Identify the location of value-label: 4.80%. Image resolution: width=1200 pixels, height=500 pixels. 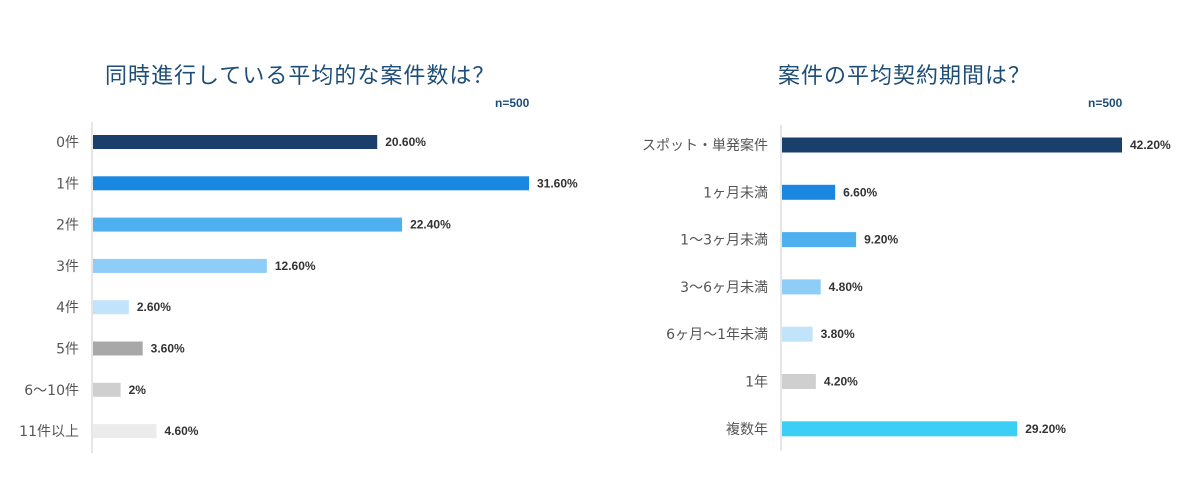
(846, 287).